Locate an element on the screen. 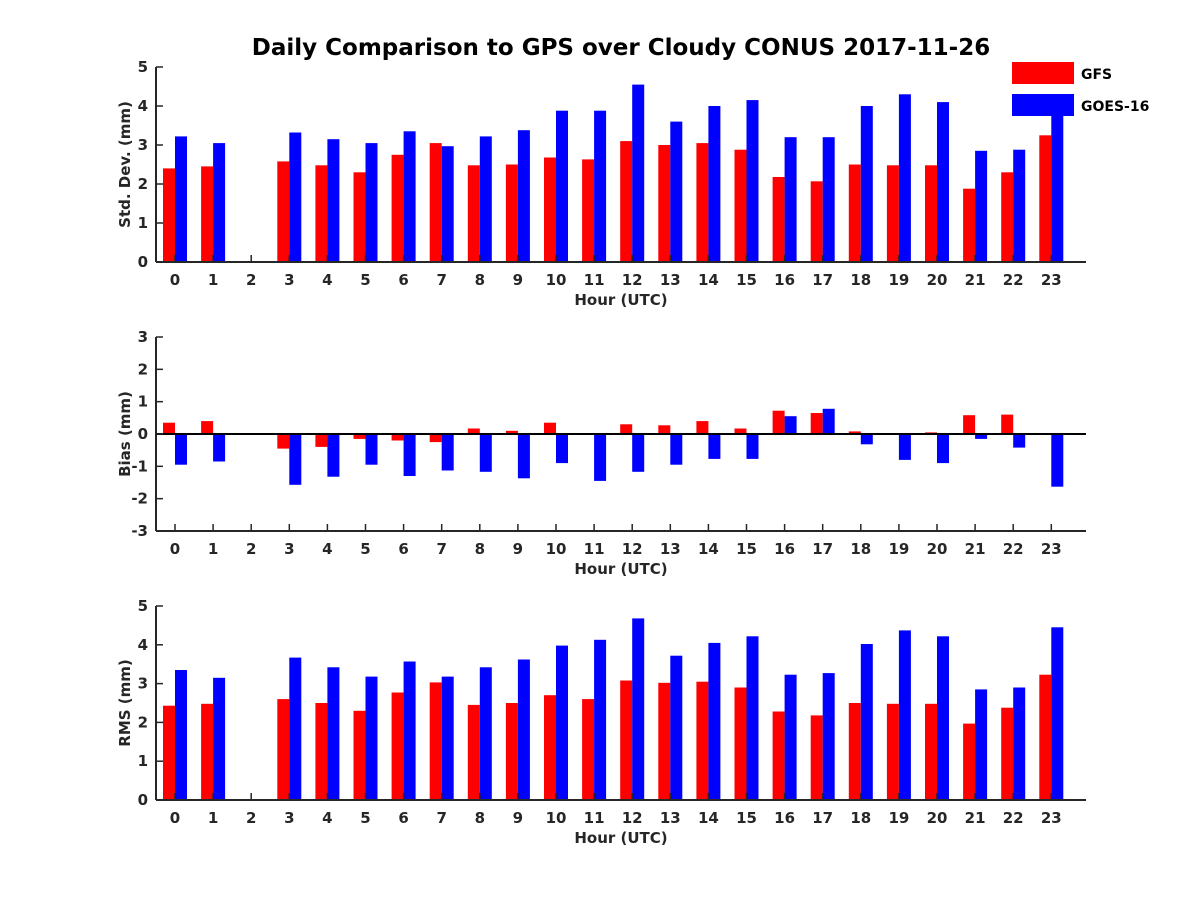  x-tick-label: 17 is located at coordinates (822, 549).